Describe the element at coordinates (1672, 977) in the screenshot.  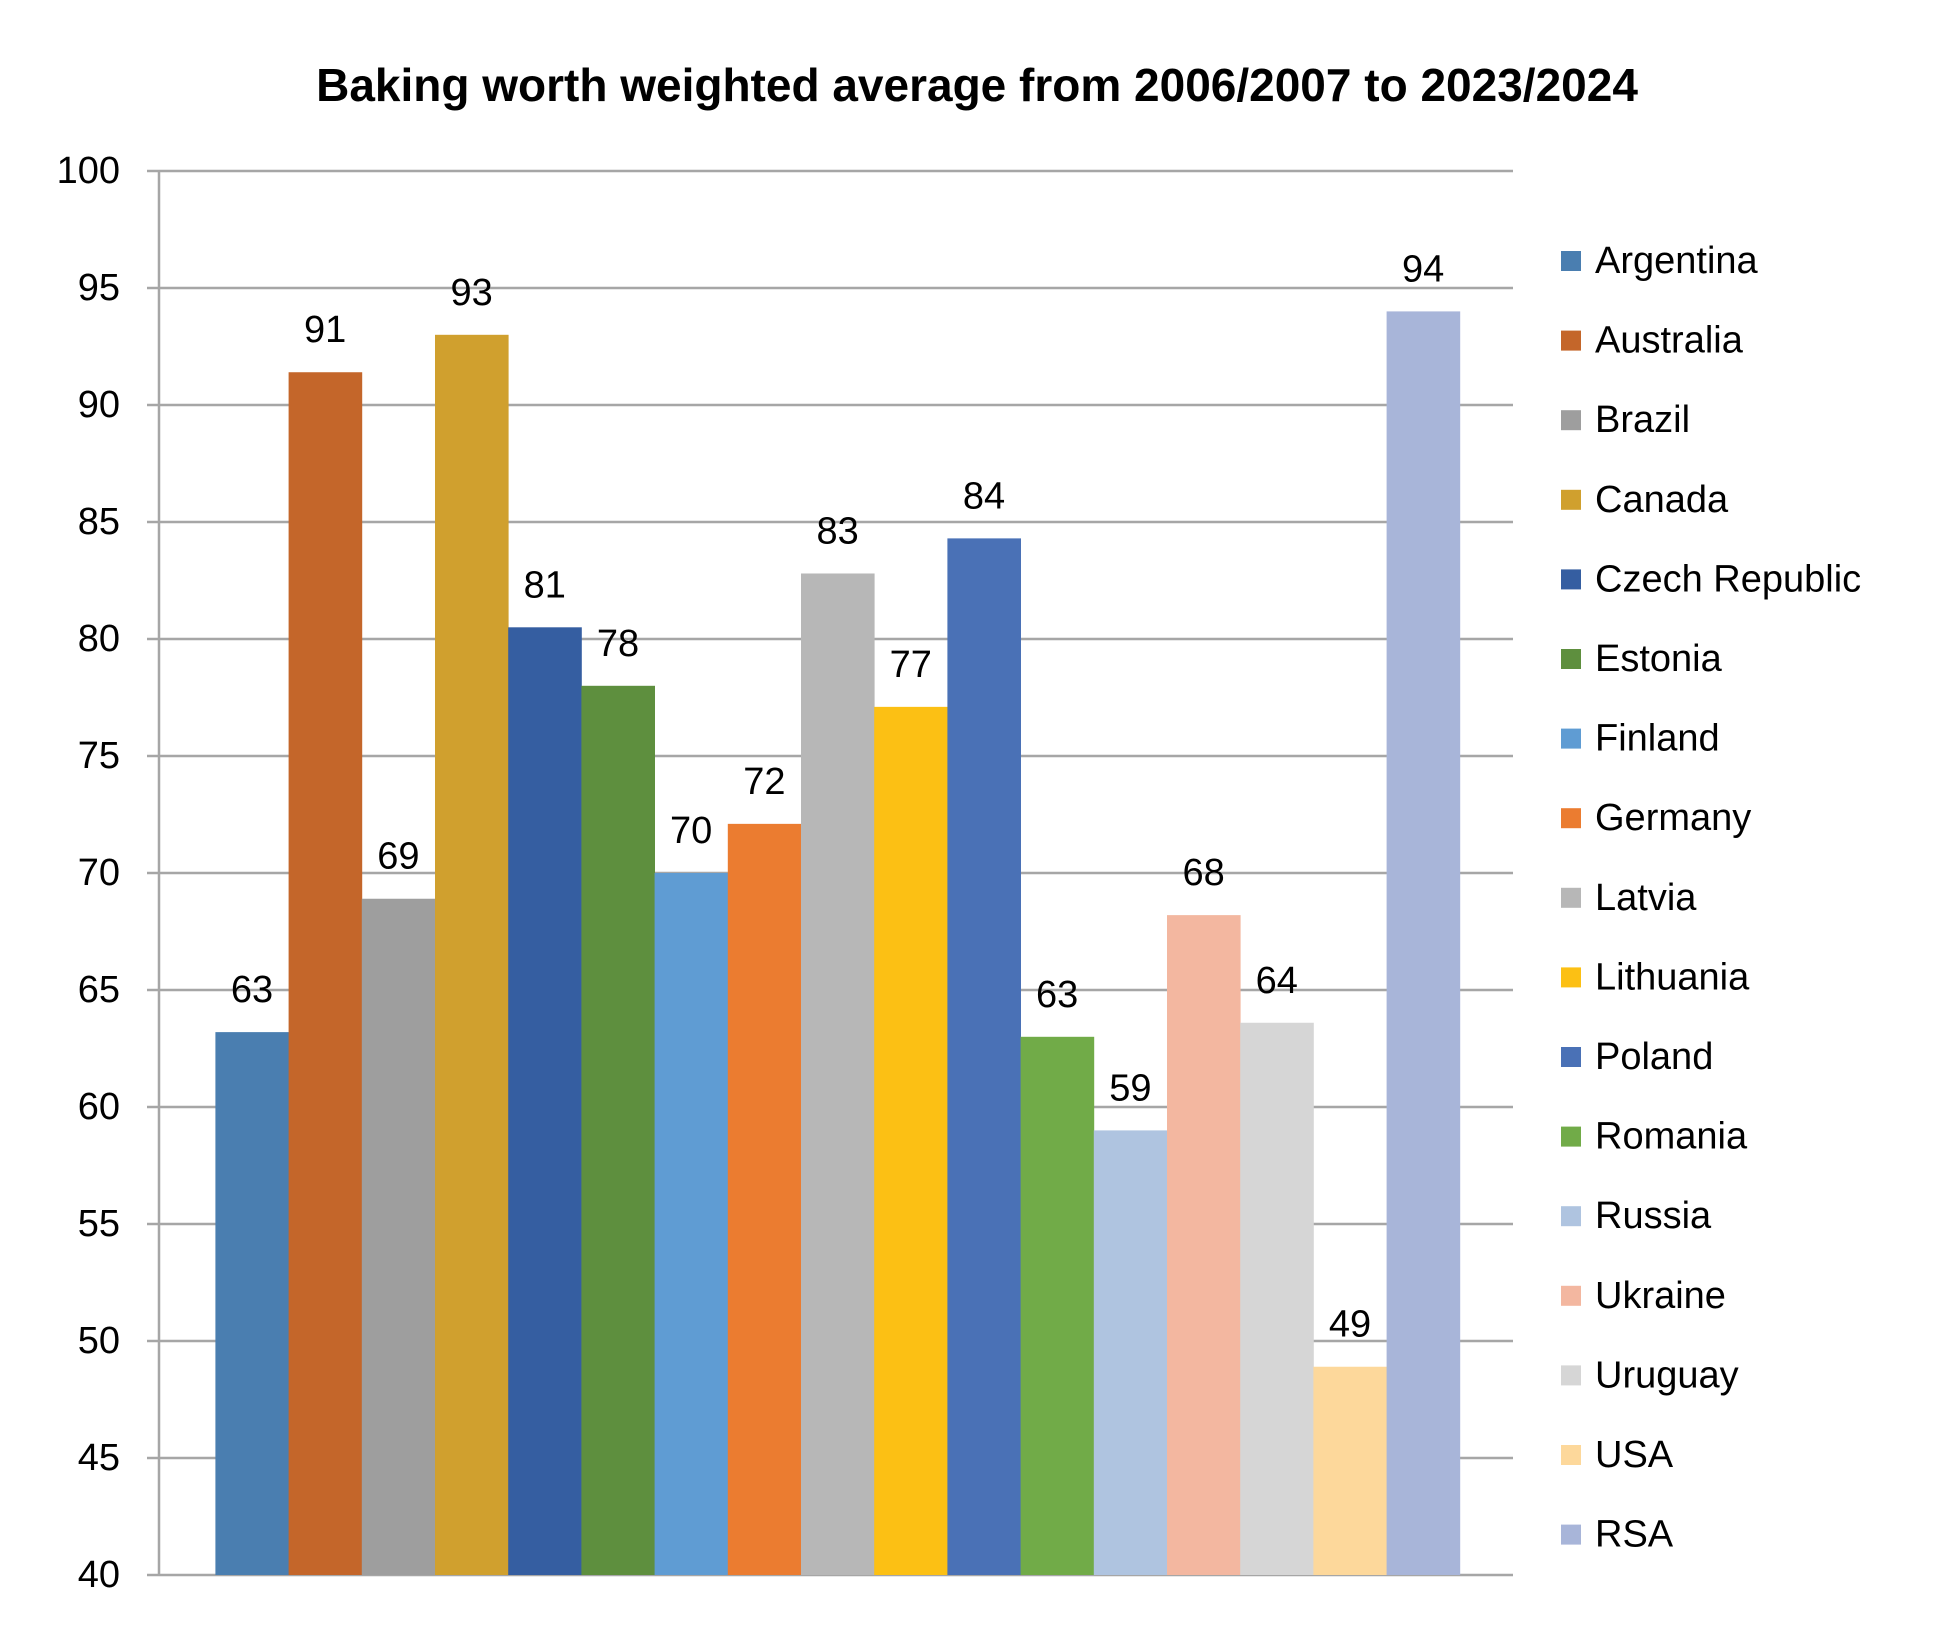
I see `legend-label-lithuania: Lithuania` at that location.